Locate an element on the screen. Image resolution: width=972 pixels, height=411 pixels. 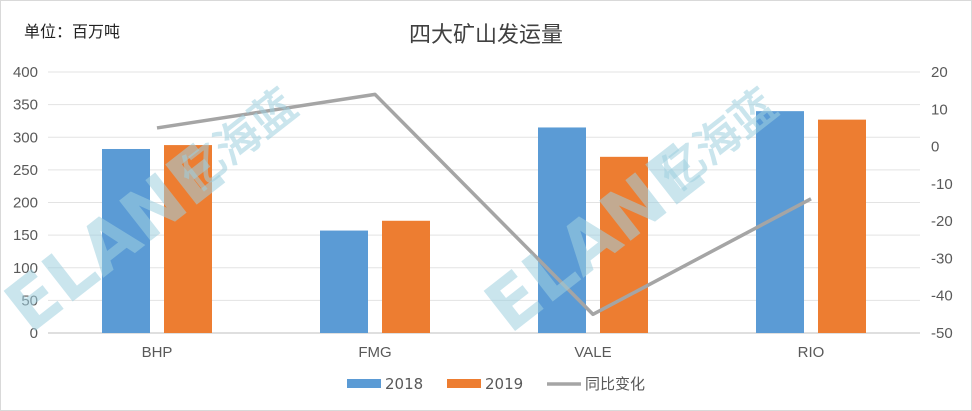
y-right-tick-label: -30 is located at coordinates (942, 258).